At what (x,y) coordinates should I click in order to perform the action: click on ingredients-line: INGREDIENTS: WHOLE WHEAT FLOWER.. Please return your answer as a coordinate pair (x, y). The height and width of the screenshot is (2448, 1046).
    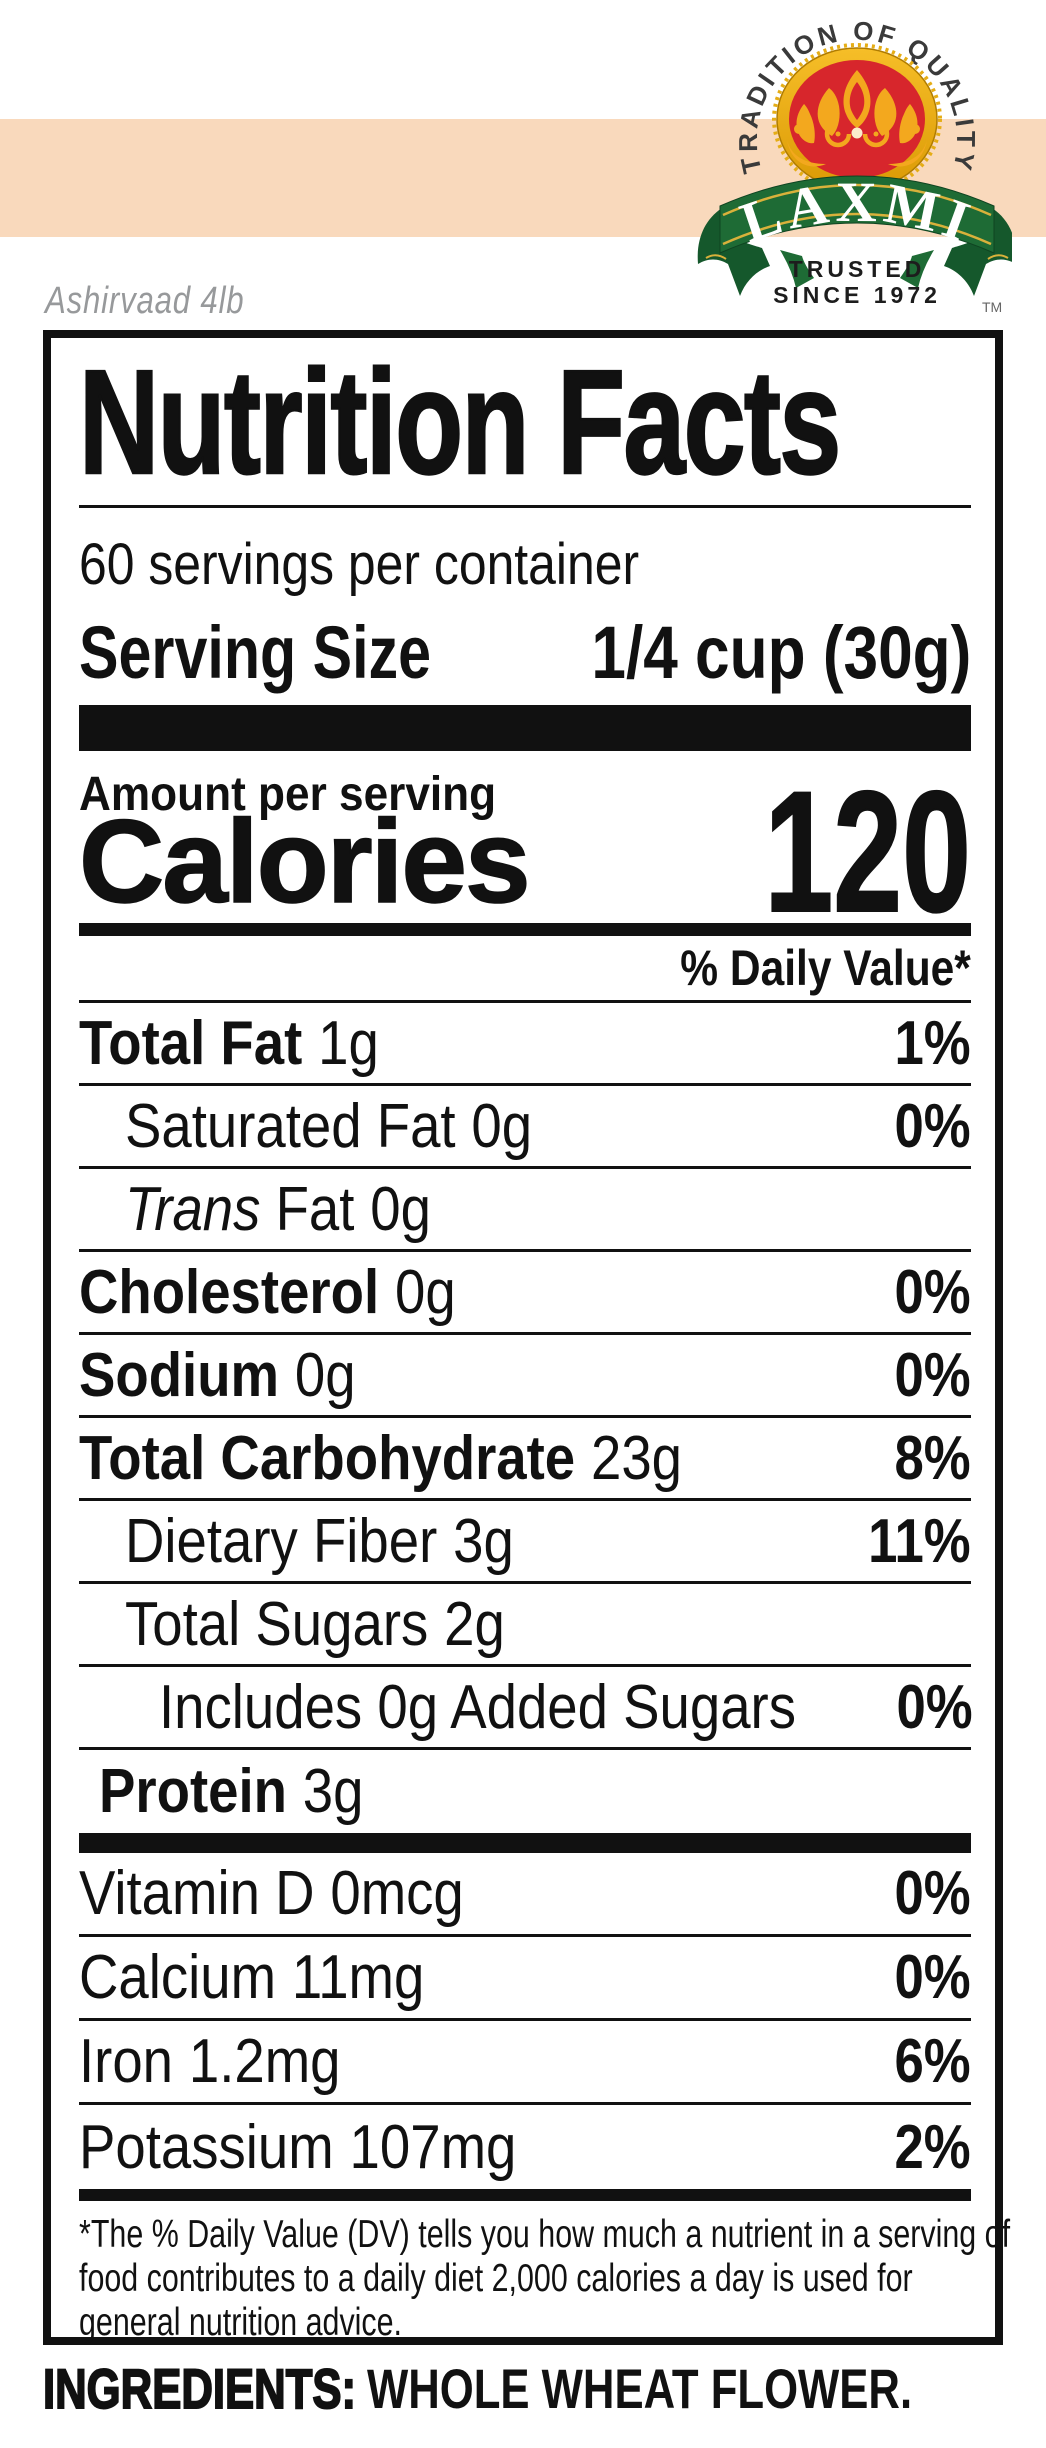
    Looking at the image, I should click on (544, 2389).